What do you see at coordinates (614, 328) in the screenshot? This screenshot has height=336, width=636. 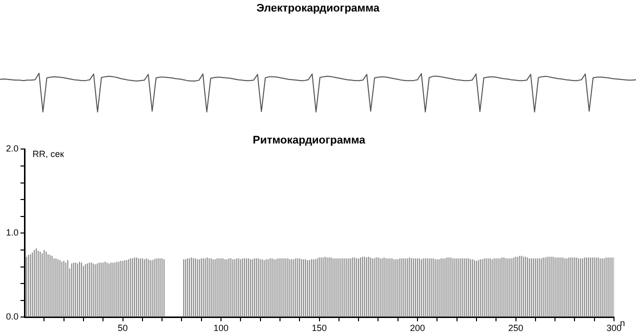 I see `x-tick-label: 300` at bounding box center [614, 328].